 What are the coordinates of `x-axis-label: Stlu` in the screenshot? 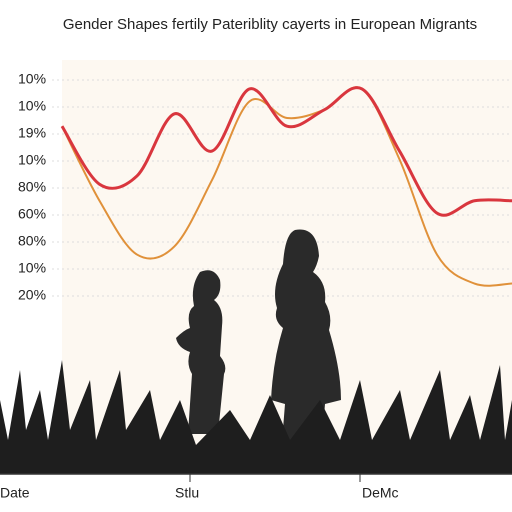 It's located at (187, 493).